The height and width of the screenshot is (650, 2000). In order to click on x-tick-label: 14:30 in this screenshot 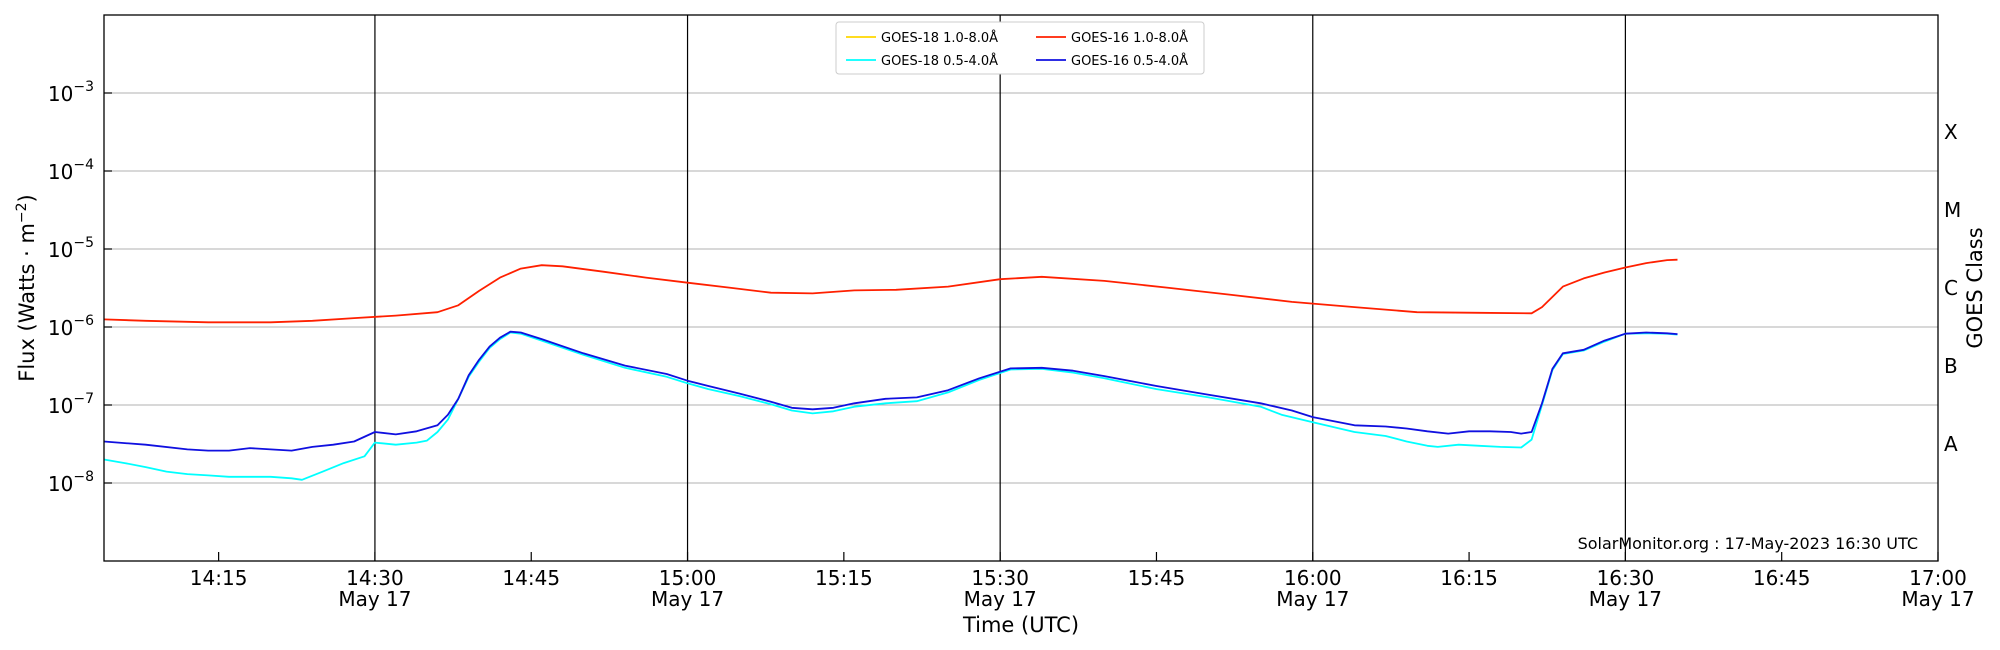, I will do `click(375, 578)`.